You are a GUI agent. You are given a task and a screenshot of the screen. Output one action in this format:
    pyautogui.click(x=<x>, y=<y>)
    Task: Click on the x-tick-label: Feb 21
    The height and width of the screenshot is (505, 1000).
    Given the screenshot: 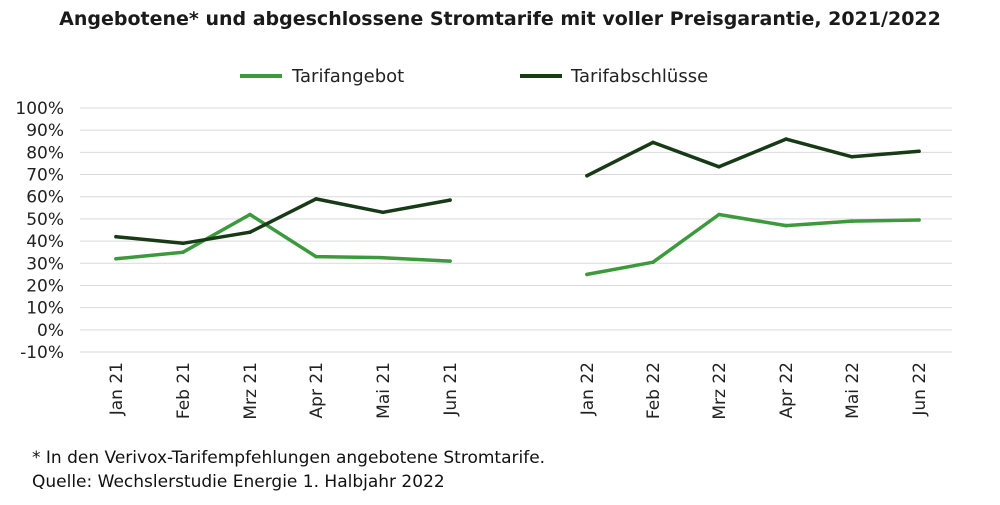 What is the action you would take?
    pyautogui.click(x=184, y=390)
    